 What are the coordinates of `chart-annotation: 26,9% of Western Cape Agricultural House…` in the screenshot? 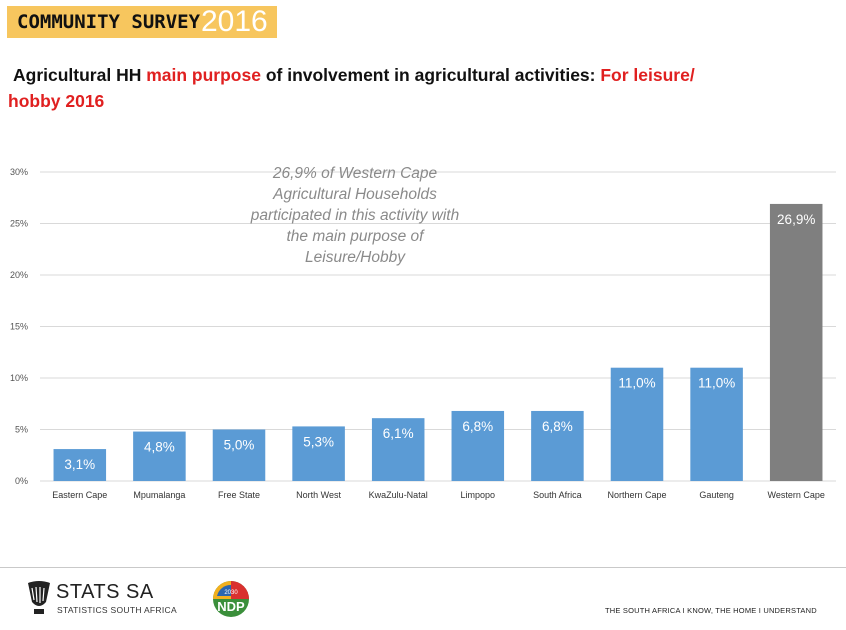 It's located at (355, 215).